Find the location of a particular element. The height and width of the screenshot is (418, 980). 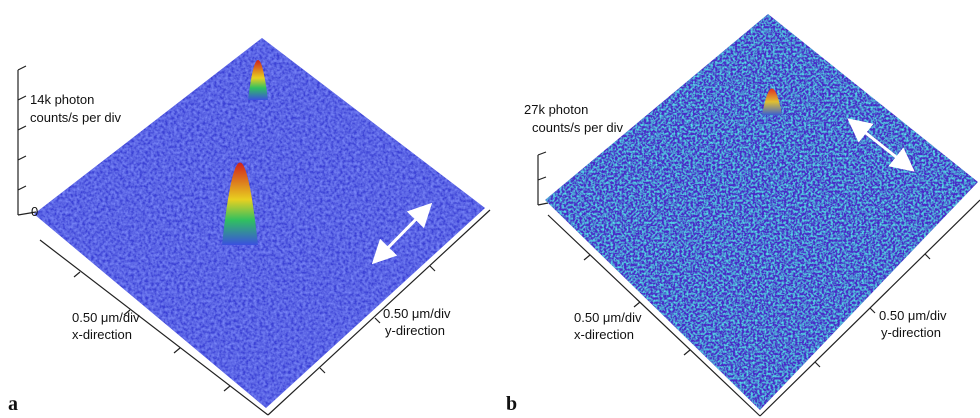

z-zero: 0 is located at coordinates (34, 211).